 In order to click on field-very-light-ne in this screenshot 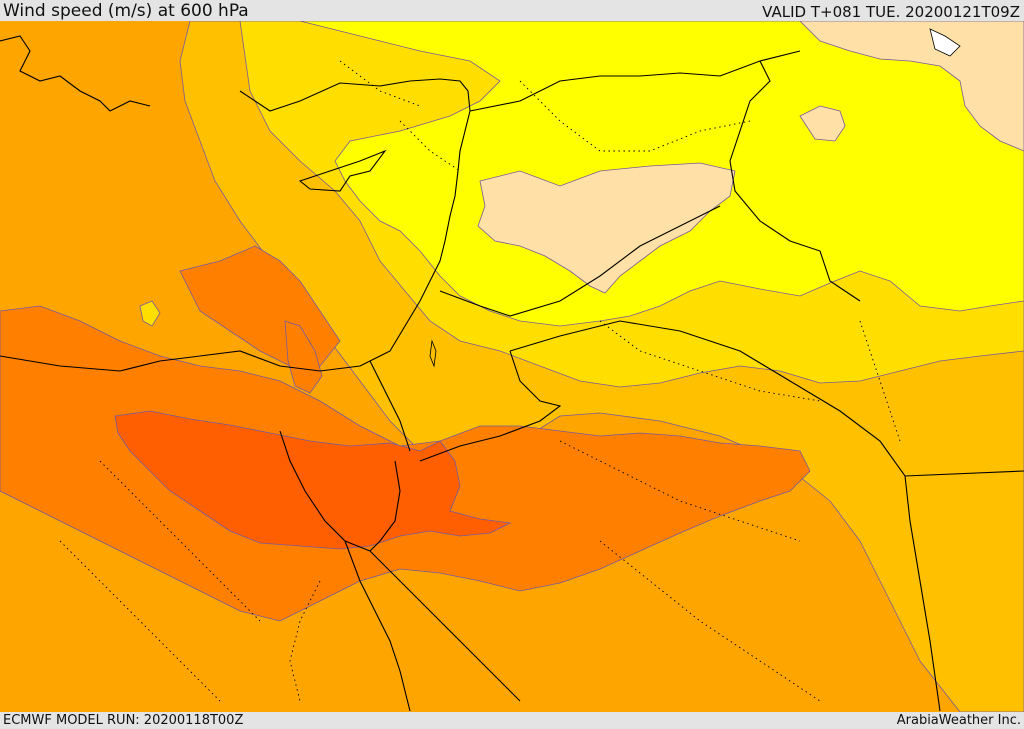, I will do `click(911, 86)`.